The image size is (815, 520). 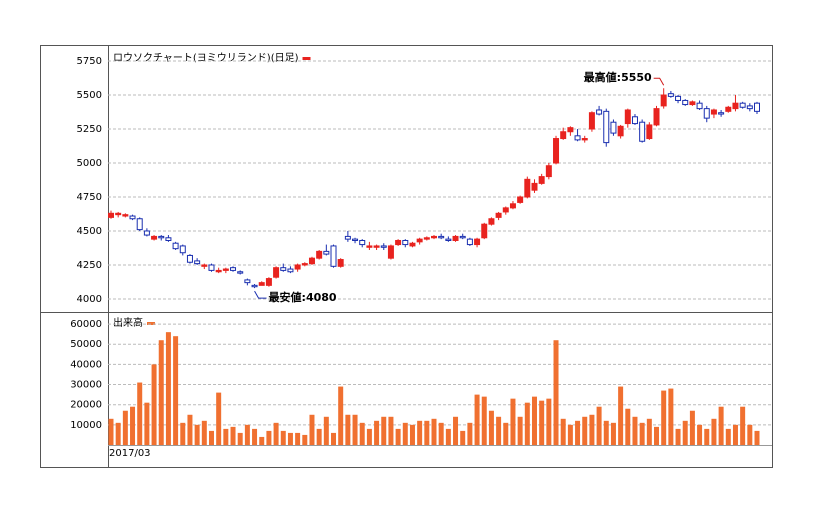 What do you see at coordinates (86, 405) in the screenshot?
I see `y-tick-label: 20000` at bounding box center [86, 405].